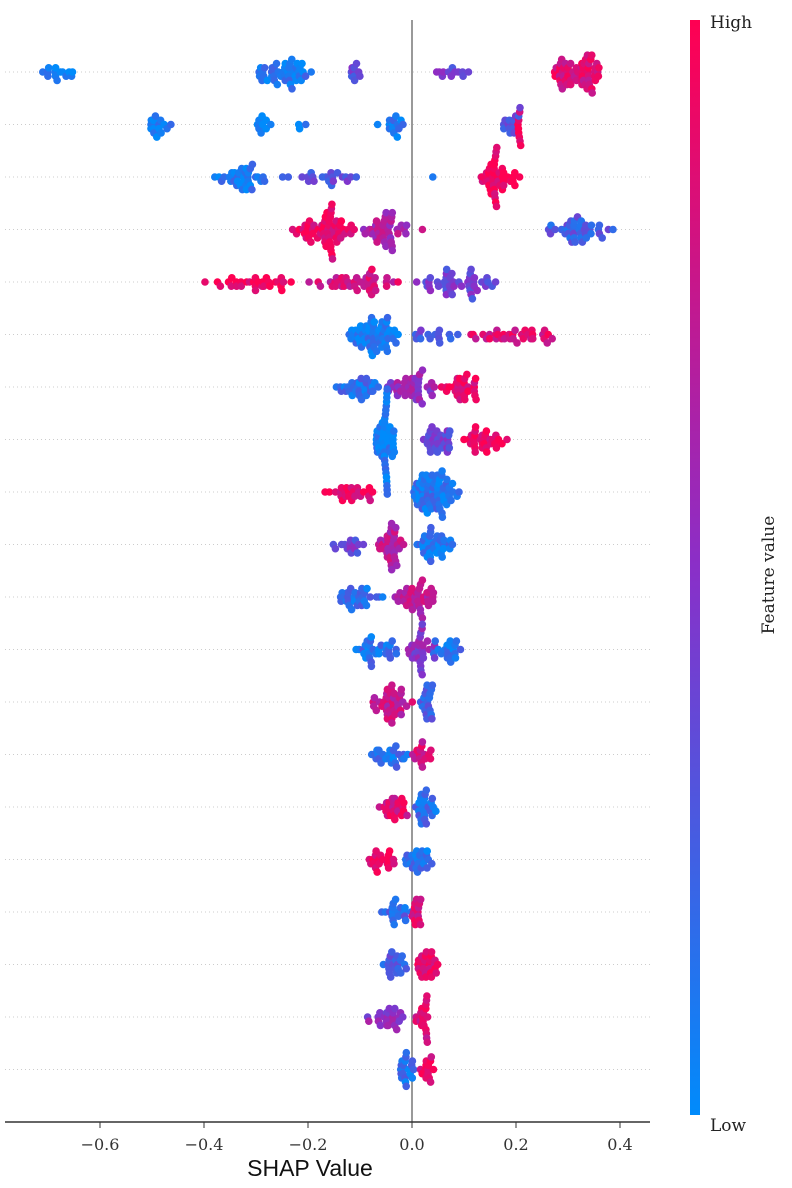 The image size is (792, 1188). What do you see at coordinates (357, 1138) in the screenshot?
I see `x-ticks: −0.6 −0.4 −0.2 0.0 0.2 0.4` at bounding box center [357, 1138].